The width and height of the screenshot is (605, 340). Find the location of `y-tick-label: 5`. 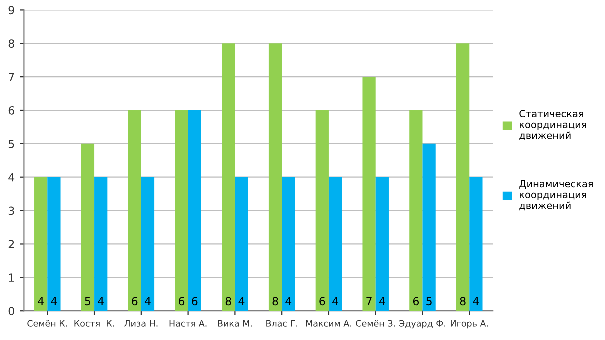

y-tick-label: 5 is located at coordinates (11, 144).